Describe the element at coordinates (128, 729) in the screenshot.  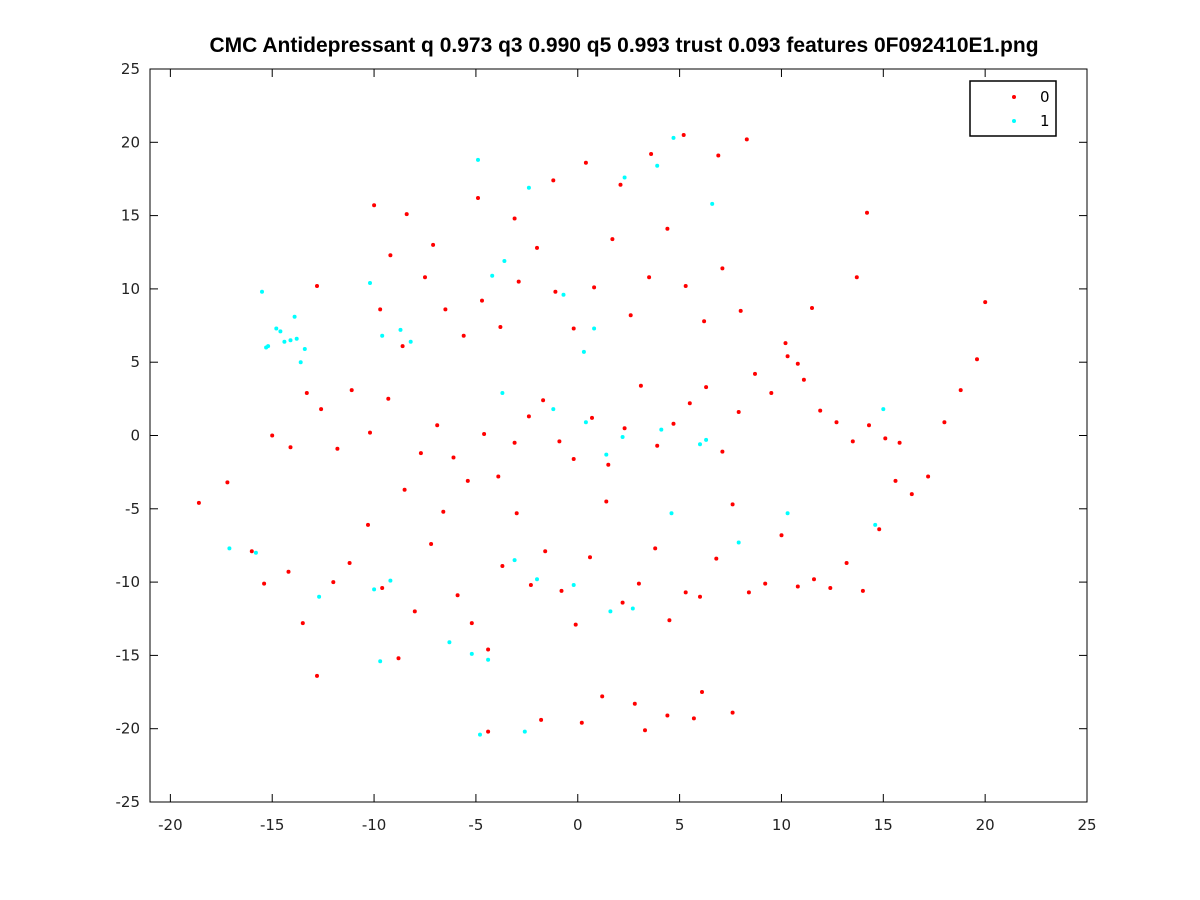
I see `y-tick-label: -20` at that location.